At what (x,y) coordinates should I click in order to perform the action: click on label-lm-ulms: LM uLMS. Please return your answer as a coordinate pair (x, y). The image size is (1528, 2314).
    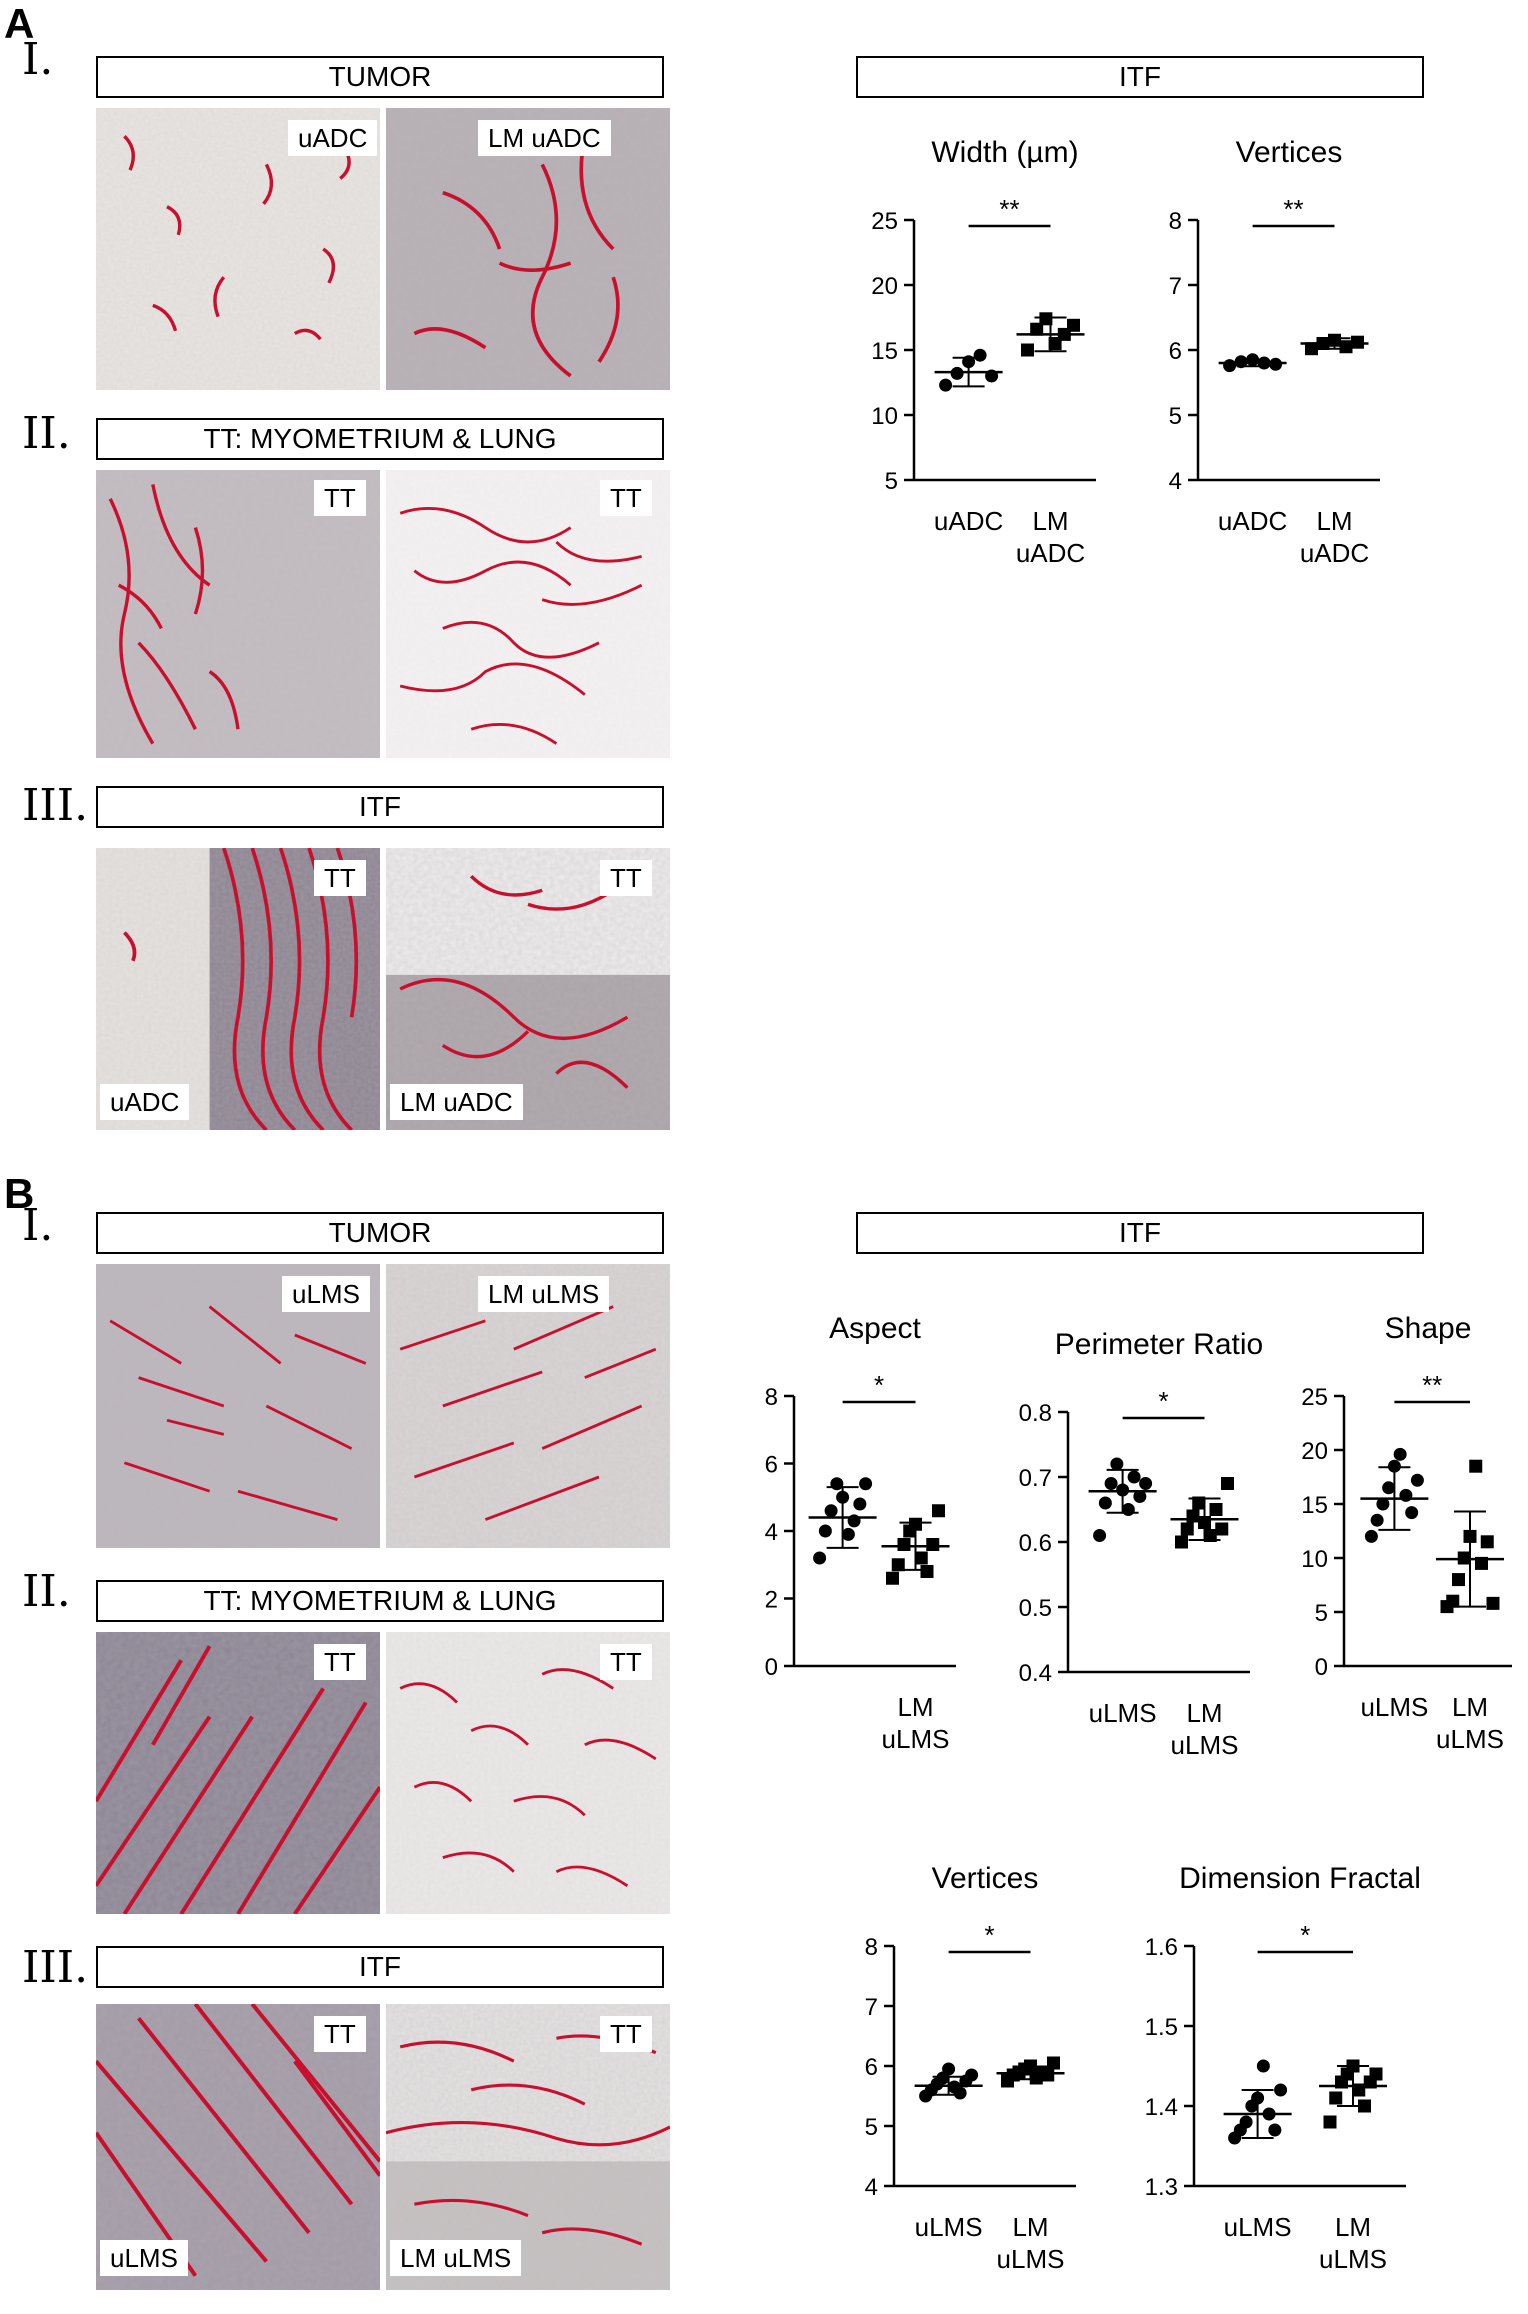
    Looking at the image, I should click on (456, 2258).